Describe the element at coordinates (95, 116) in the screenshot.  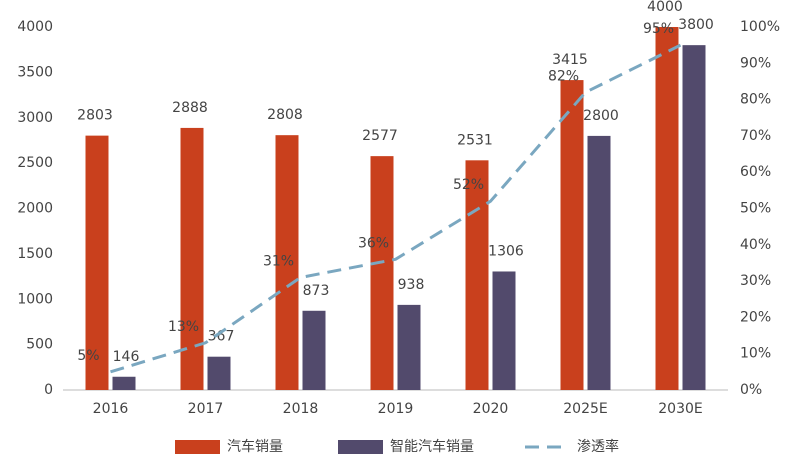
I see `bar-value-label: 2803` at that location.